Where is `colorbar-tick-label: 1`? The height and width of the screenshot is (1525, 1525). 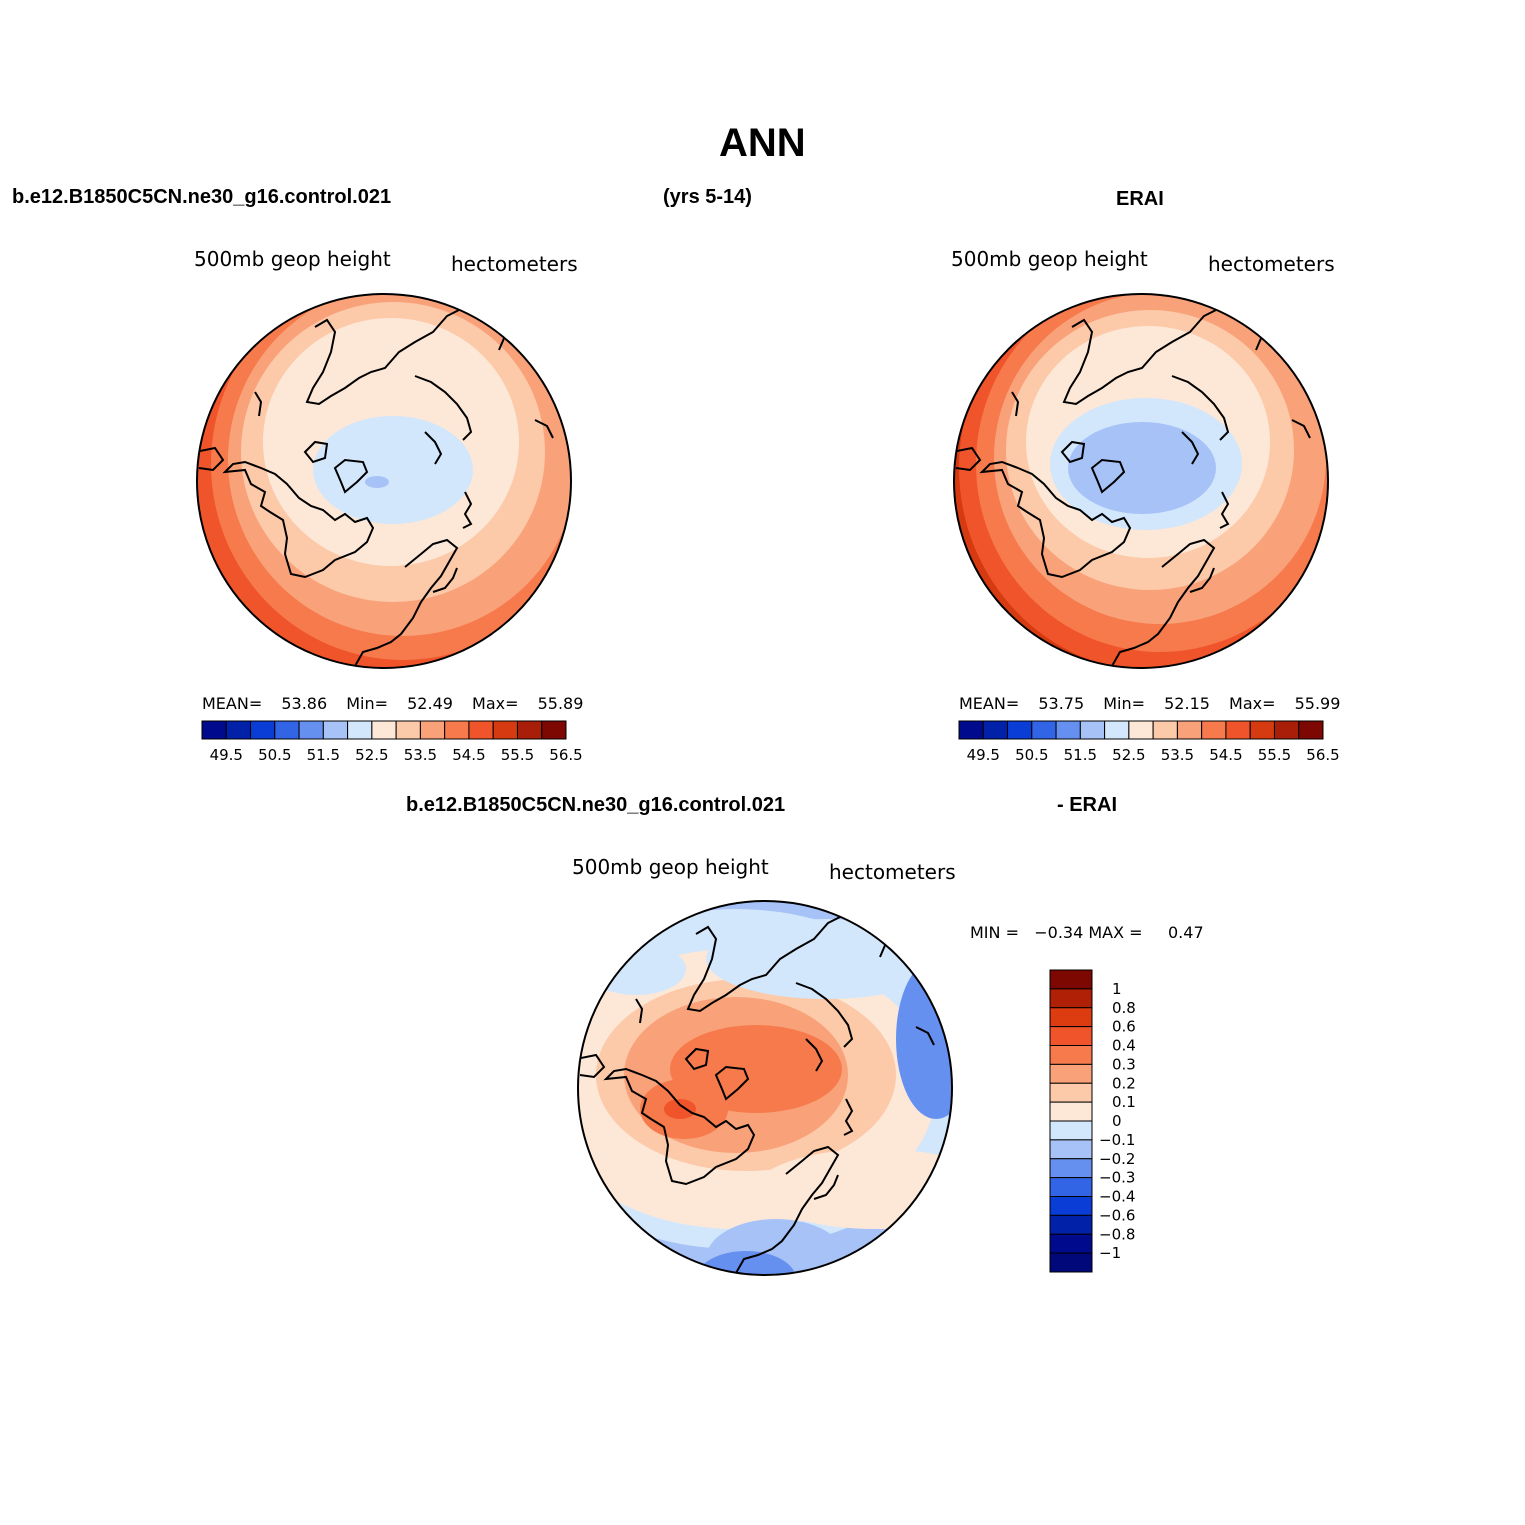
colorbar-tick-label: 1 is located at coordinates (1117, 989).